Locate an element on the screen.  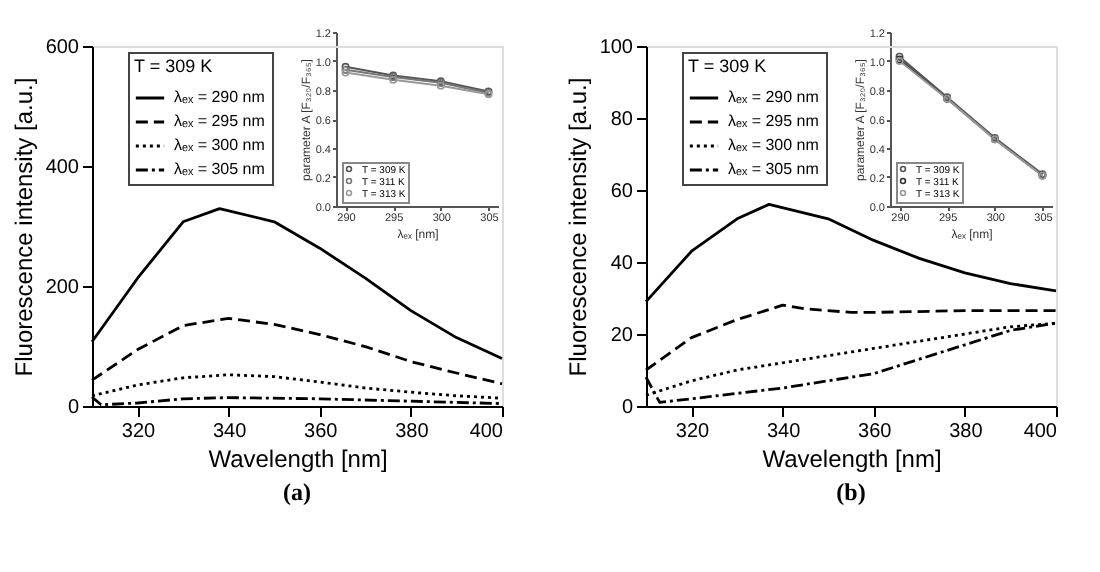
text: (a) is located at coordinates (297, 492).